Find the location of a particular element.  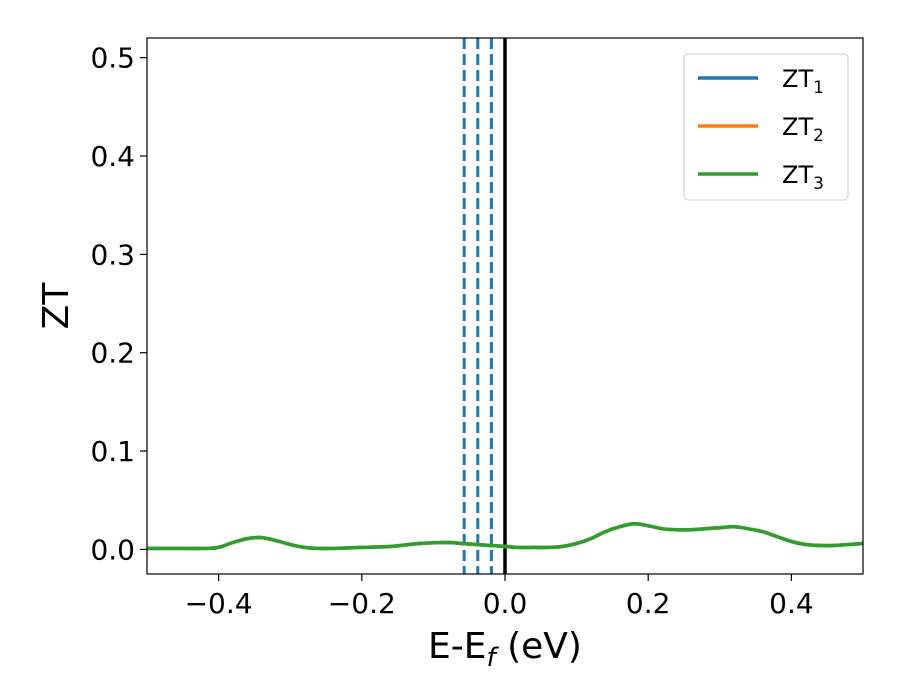

x-tick-label: −0.2 is located at coordinates (362, 603).